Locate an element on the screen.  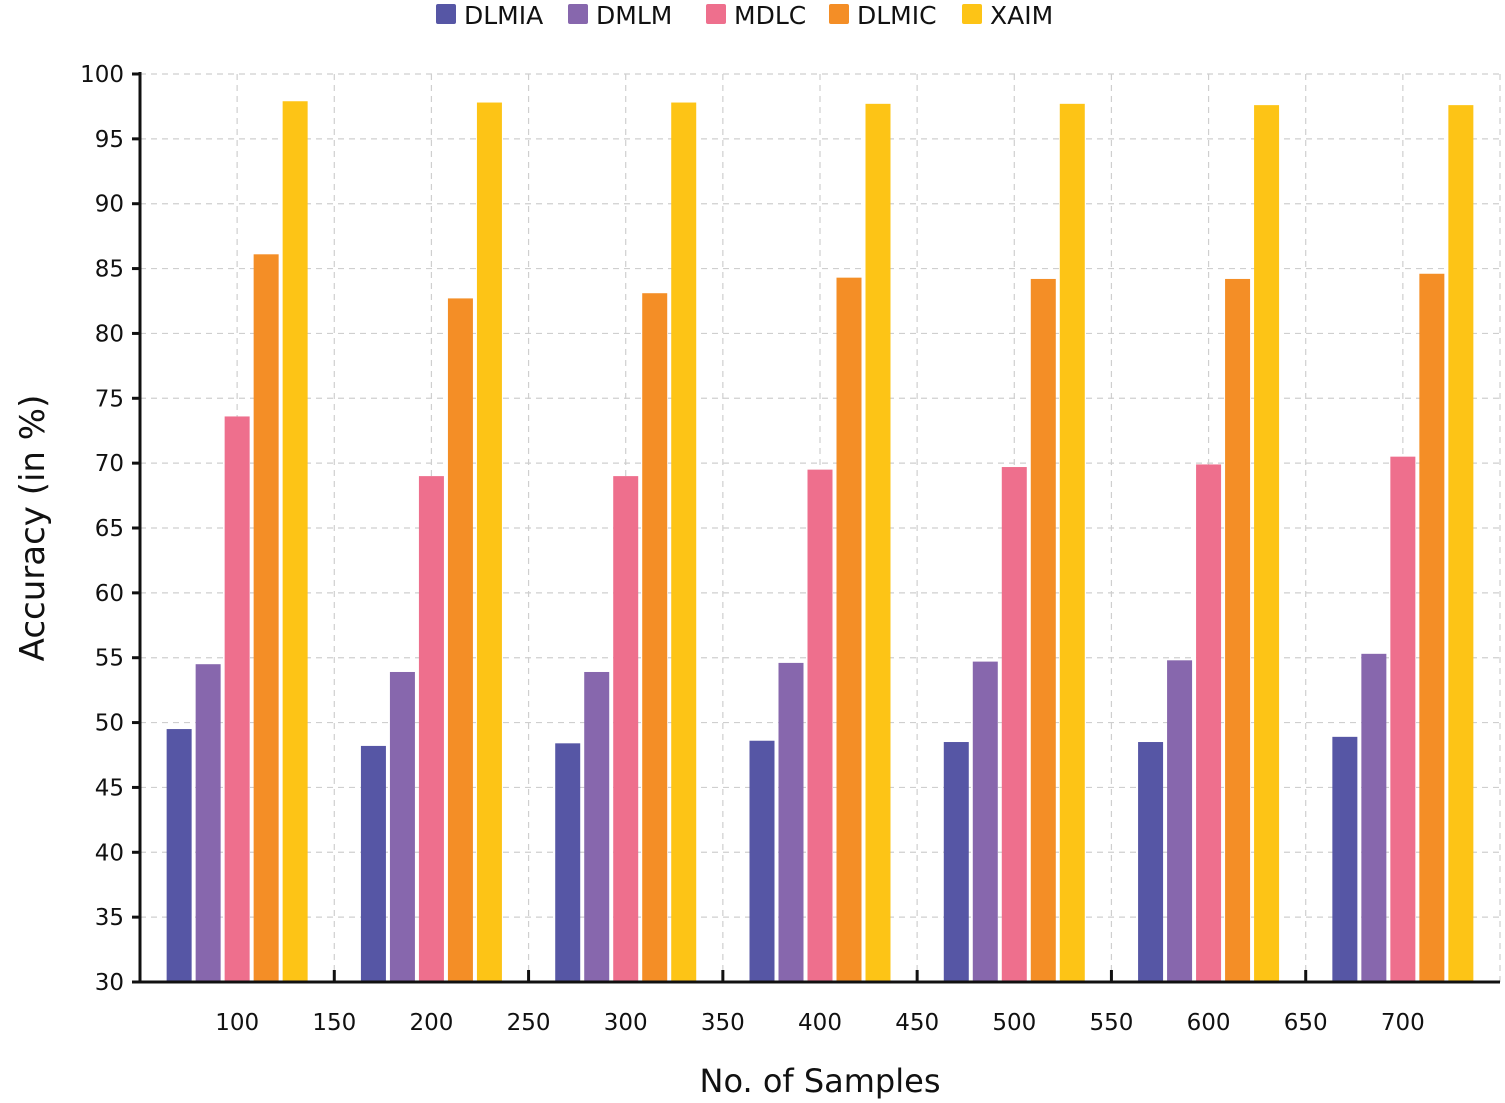
y-tick-label: 60 is located at coordinates (109, 594).